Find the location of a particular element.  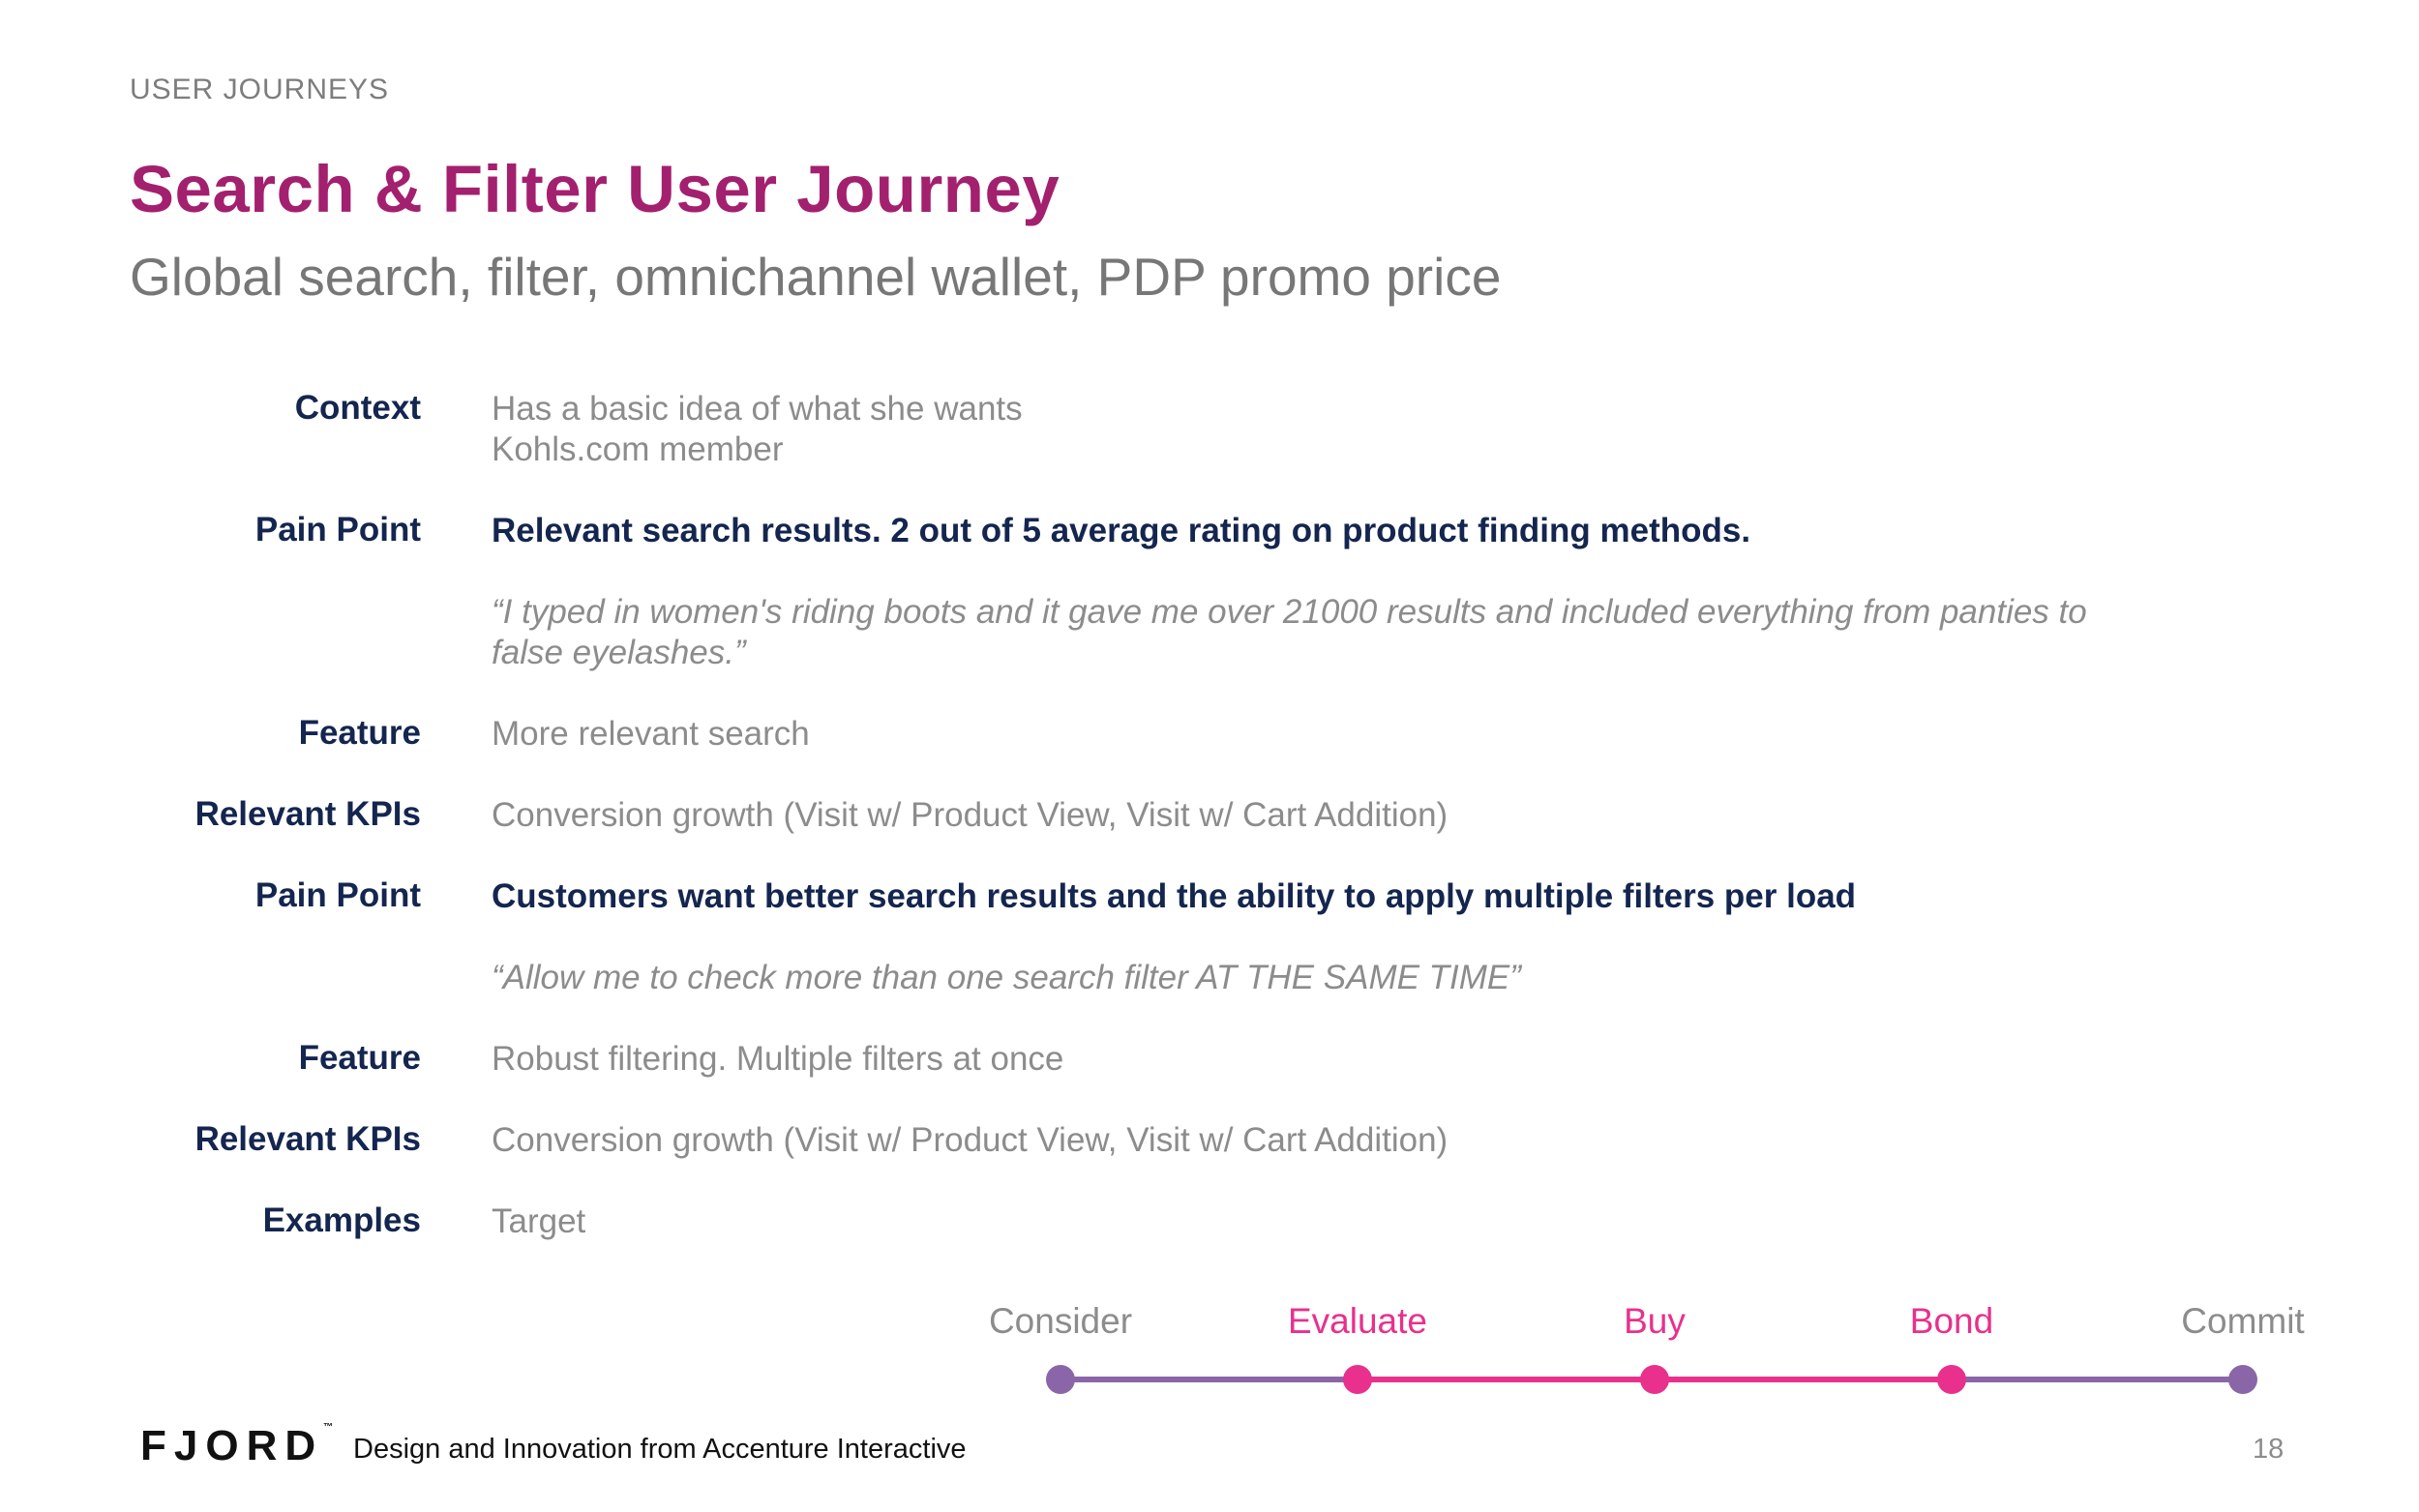

row-label-examples: Examples is located at coordinates (342, 1220).